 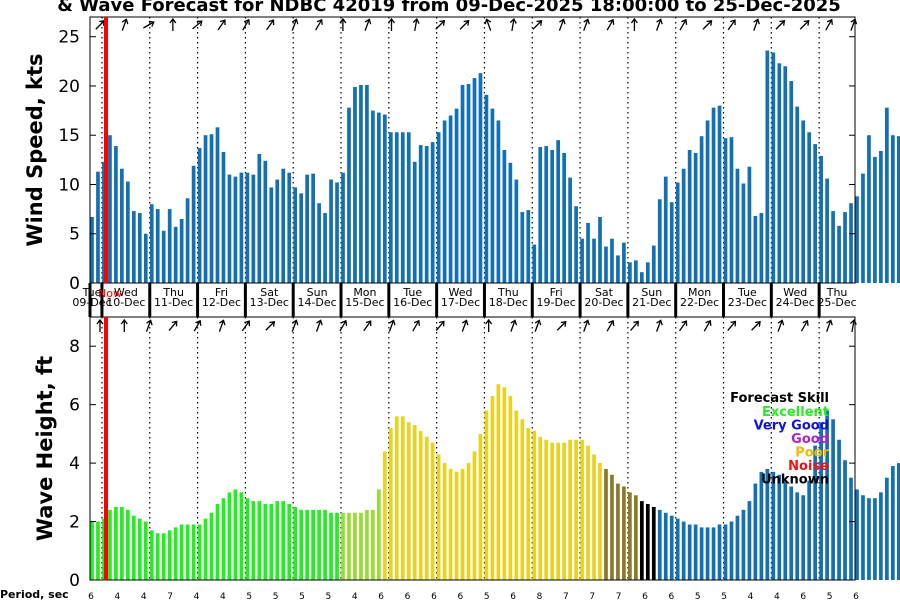 I want to click on y-tick-label: 4, so click(x=74, y=464).